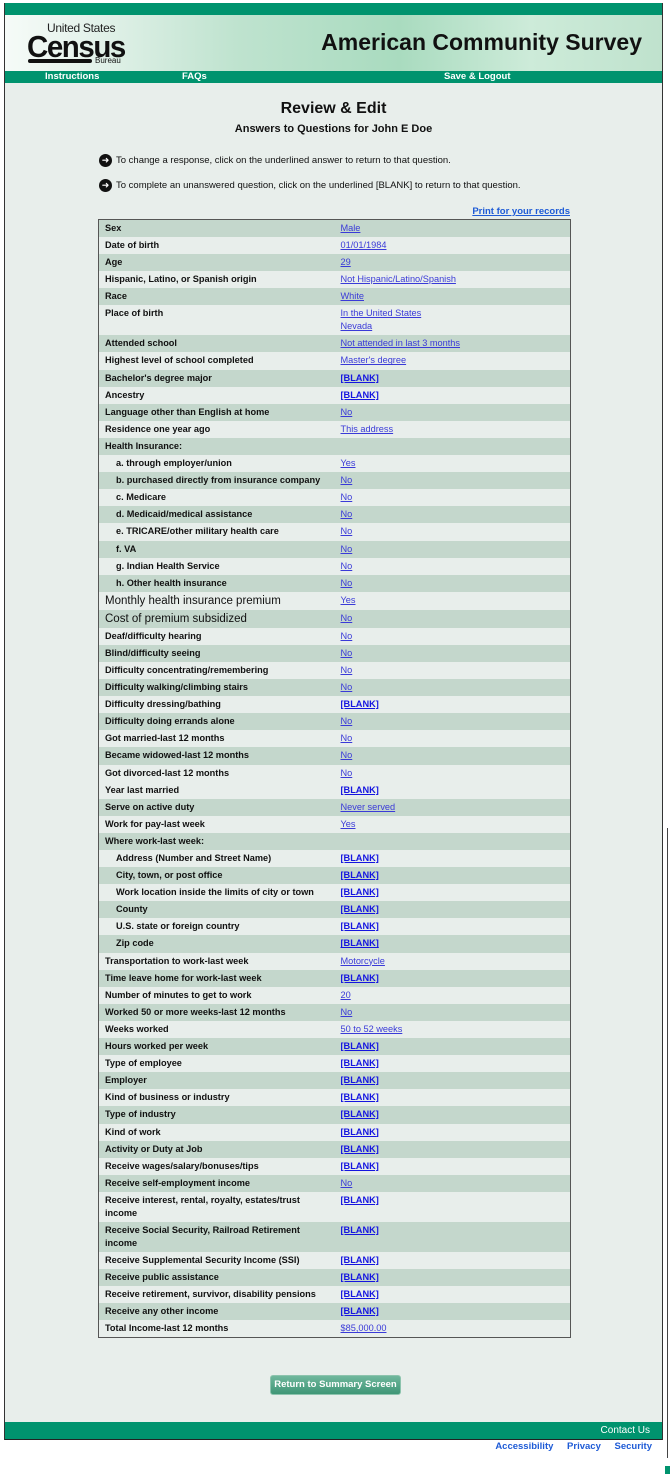 Image resolution: width=670 pixels, height=1474 pixels. Describe the element at coordinates (453, 995) in the screenshot. I see `answer-cell: 20` at that location.